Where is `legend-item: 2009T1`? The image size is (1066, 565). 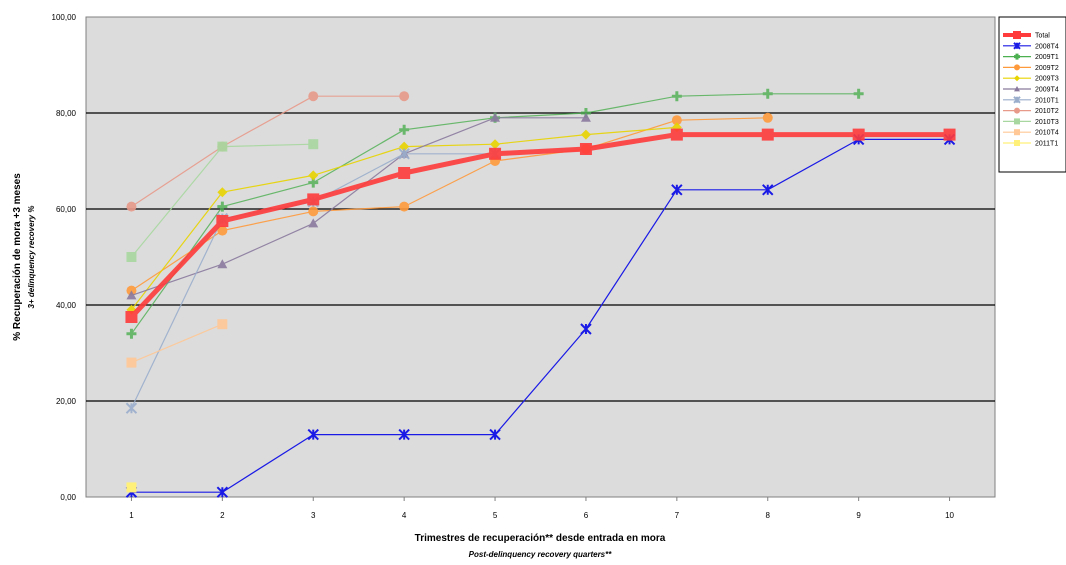 legend-item: 2009T1 is located at coordinates (1031, 57).